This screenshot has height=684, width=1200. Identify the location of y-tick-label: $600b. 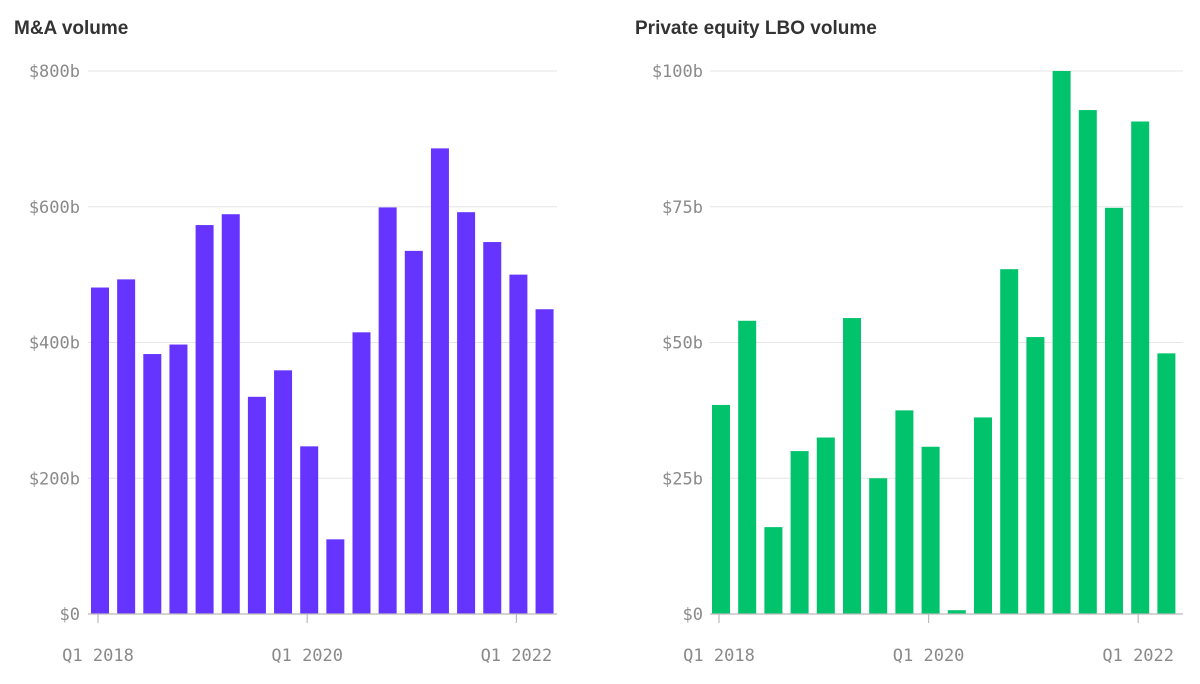
(54, 208).